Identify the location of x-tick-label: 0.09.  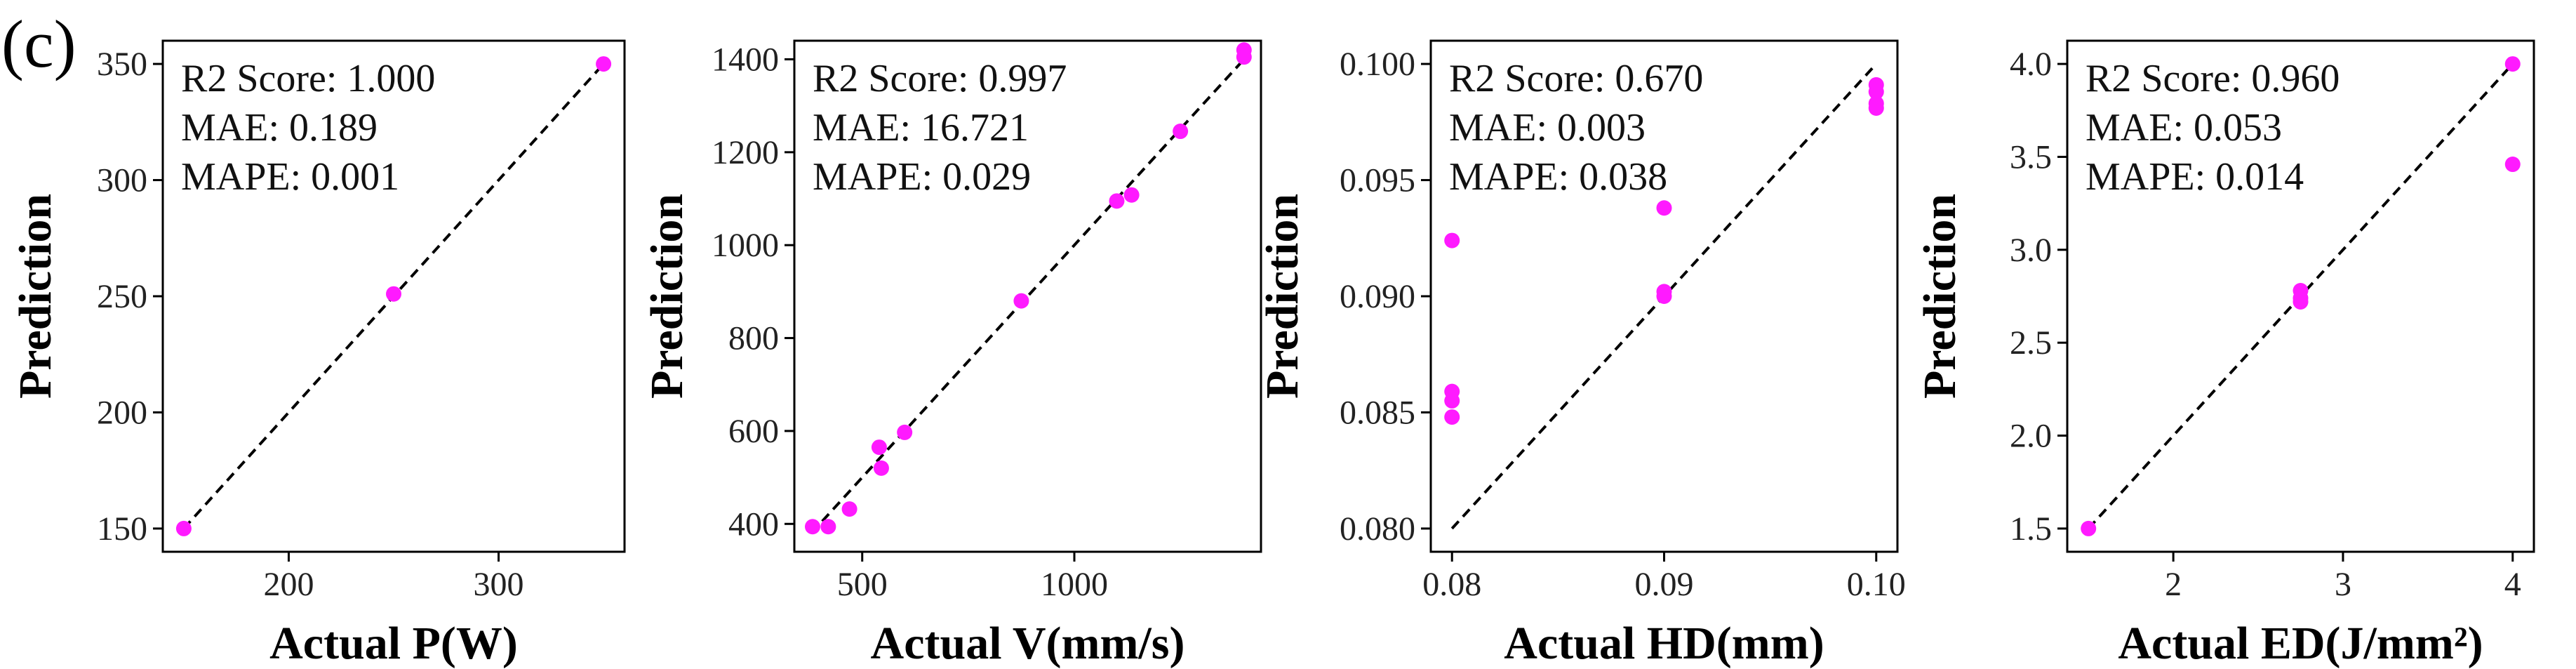
(1665, 584).